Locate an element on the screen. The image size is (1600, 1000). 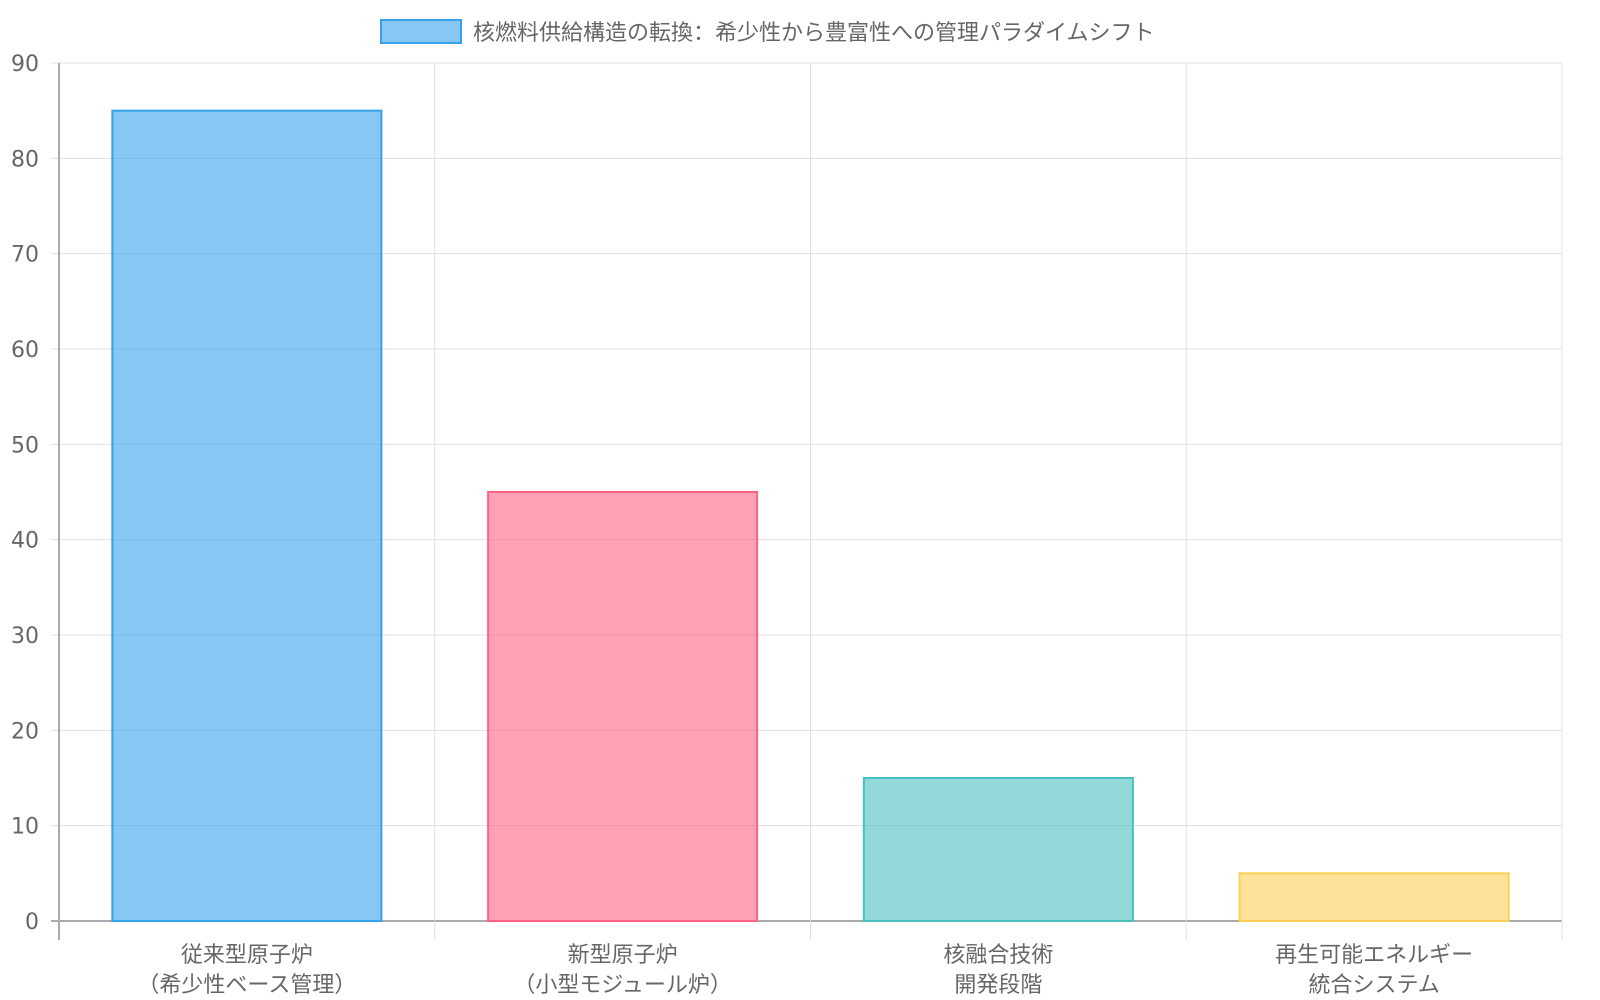
y-tick-label: 70 is located at coordinates (25, 255).